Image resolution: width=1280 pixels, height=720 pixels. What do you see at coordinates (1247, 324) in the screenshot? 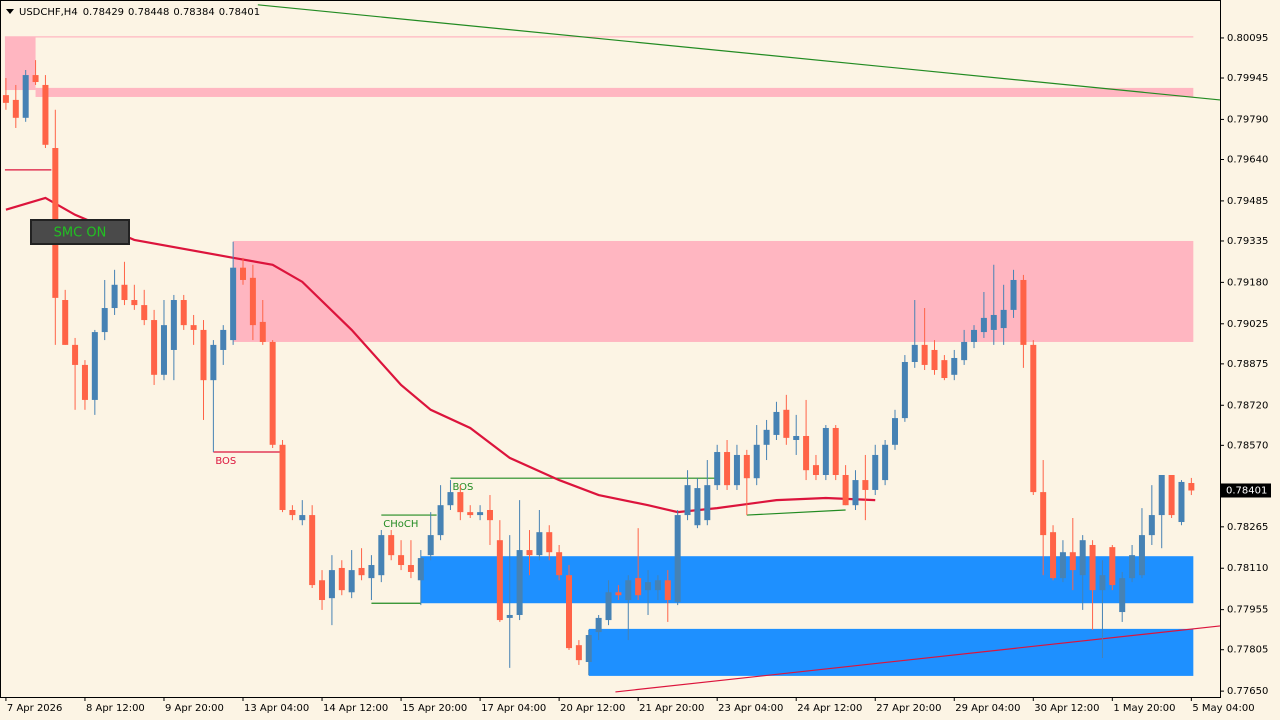
I see `y-tick-label: 0.79025` at bounding box center [1247, 324].